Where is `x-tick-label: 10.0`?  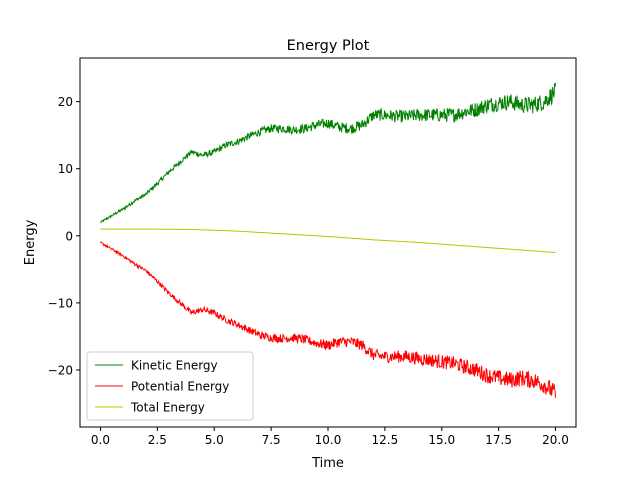 x-tick-label: 10.0 is located at coordinates (328, 440).